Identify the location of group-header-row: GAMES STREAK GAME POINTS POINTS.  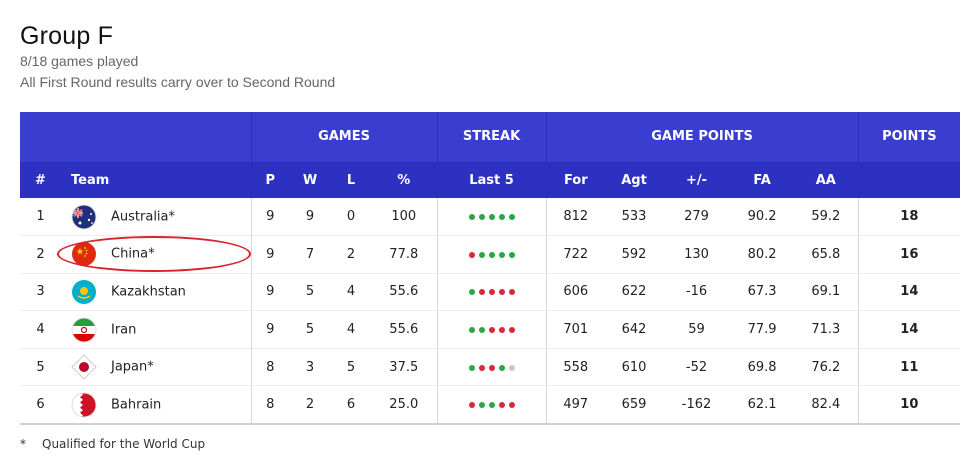
(490, 137).